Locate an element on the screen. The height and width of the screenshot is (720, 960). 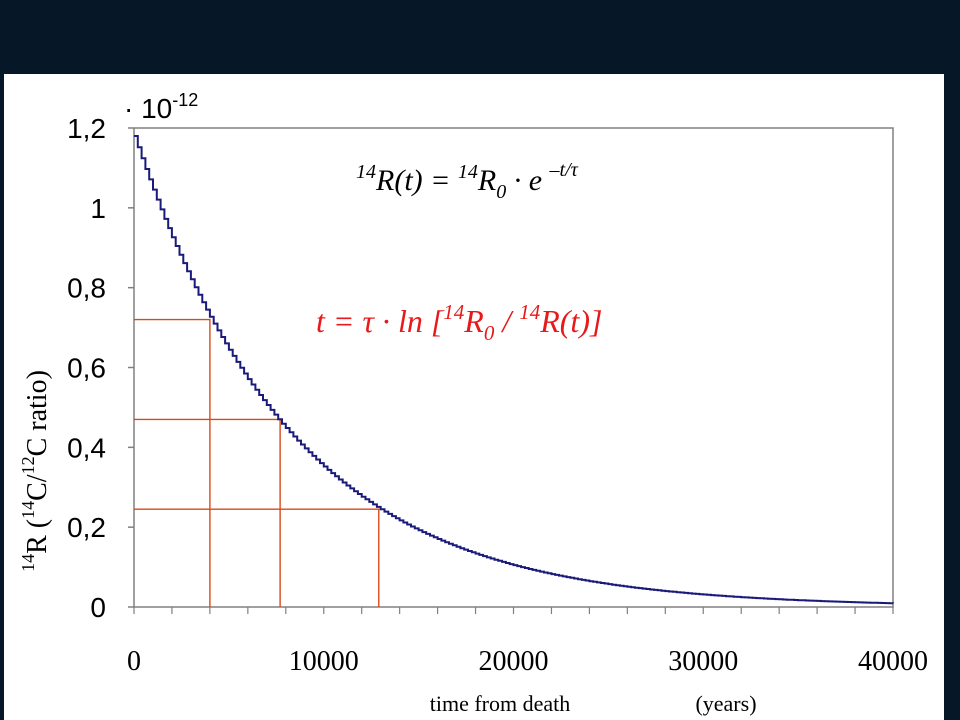
y-tick-label: 0,4 is located at coordinates (86, 447).